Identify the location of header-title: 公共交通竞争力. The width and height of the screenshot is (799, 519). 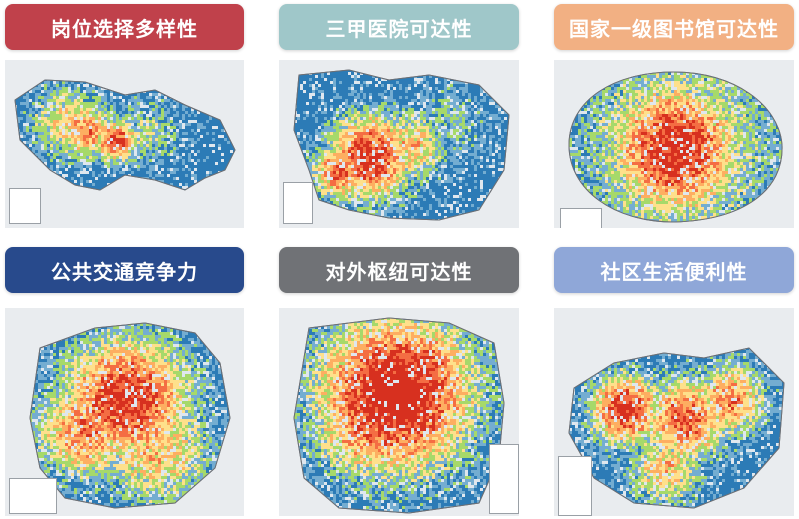
(124, 270).